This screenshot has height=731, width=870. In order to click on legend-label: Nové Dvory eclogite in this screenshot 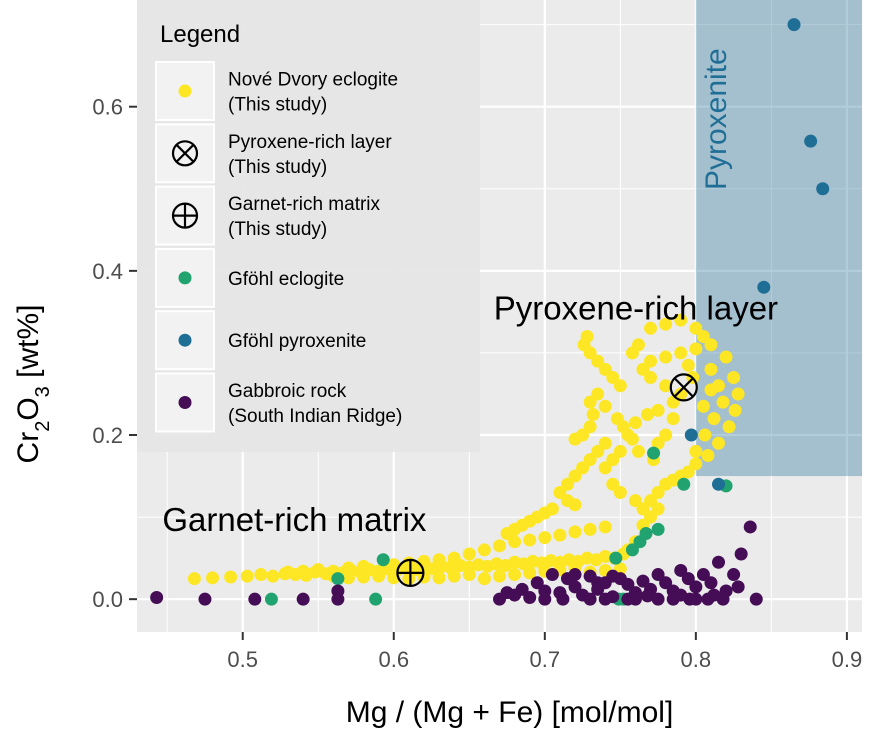, I will do `click(313, 80)`.